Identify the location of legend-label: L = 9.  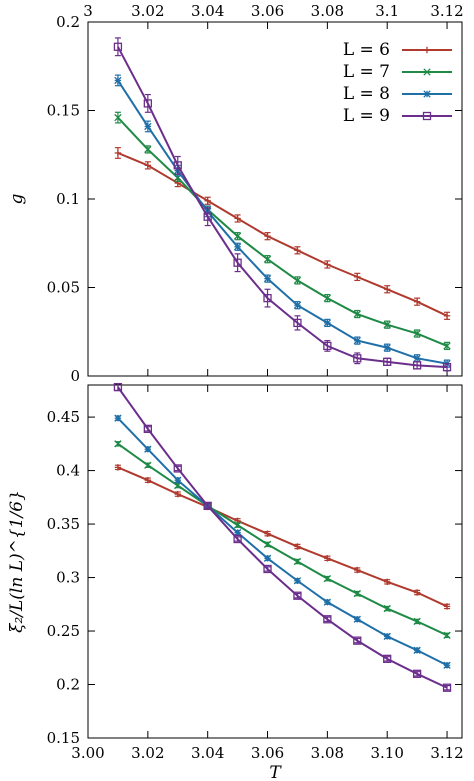
(366, 116).